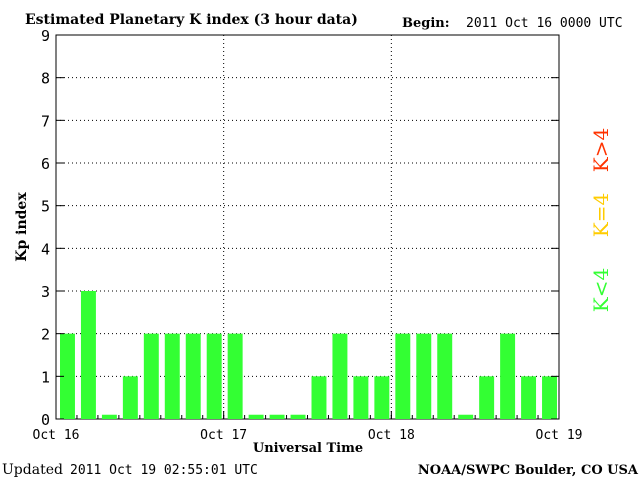 This screenshot has height=480, width=640. What do you see at coordinates (56, 435) in the screenshot?
I see `x-tick-label: Oct 16` at bounding box center [56, 435].